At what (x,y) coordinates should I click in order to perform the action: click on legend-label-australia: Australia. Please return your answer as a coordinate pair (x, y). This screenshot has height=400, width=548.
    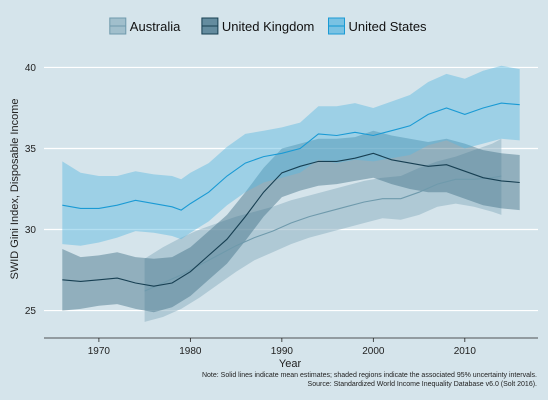
    Looking at the image, I should click on (155, 26).